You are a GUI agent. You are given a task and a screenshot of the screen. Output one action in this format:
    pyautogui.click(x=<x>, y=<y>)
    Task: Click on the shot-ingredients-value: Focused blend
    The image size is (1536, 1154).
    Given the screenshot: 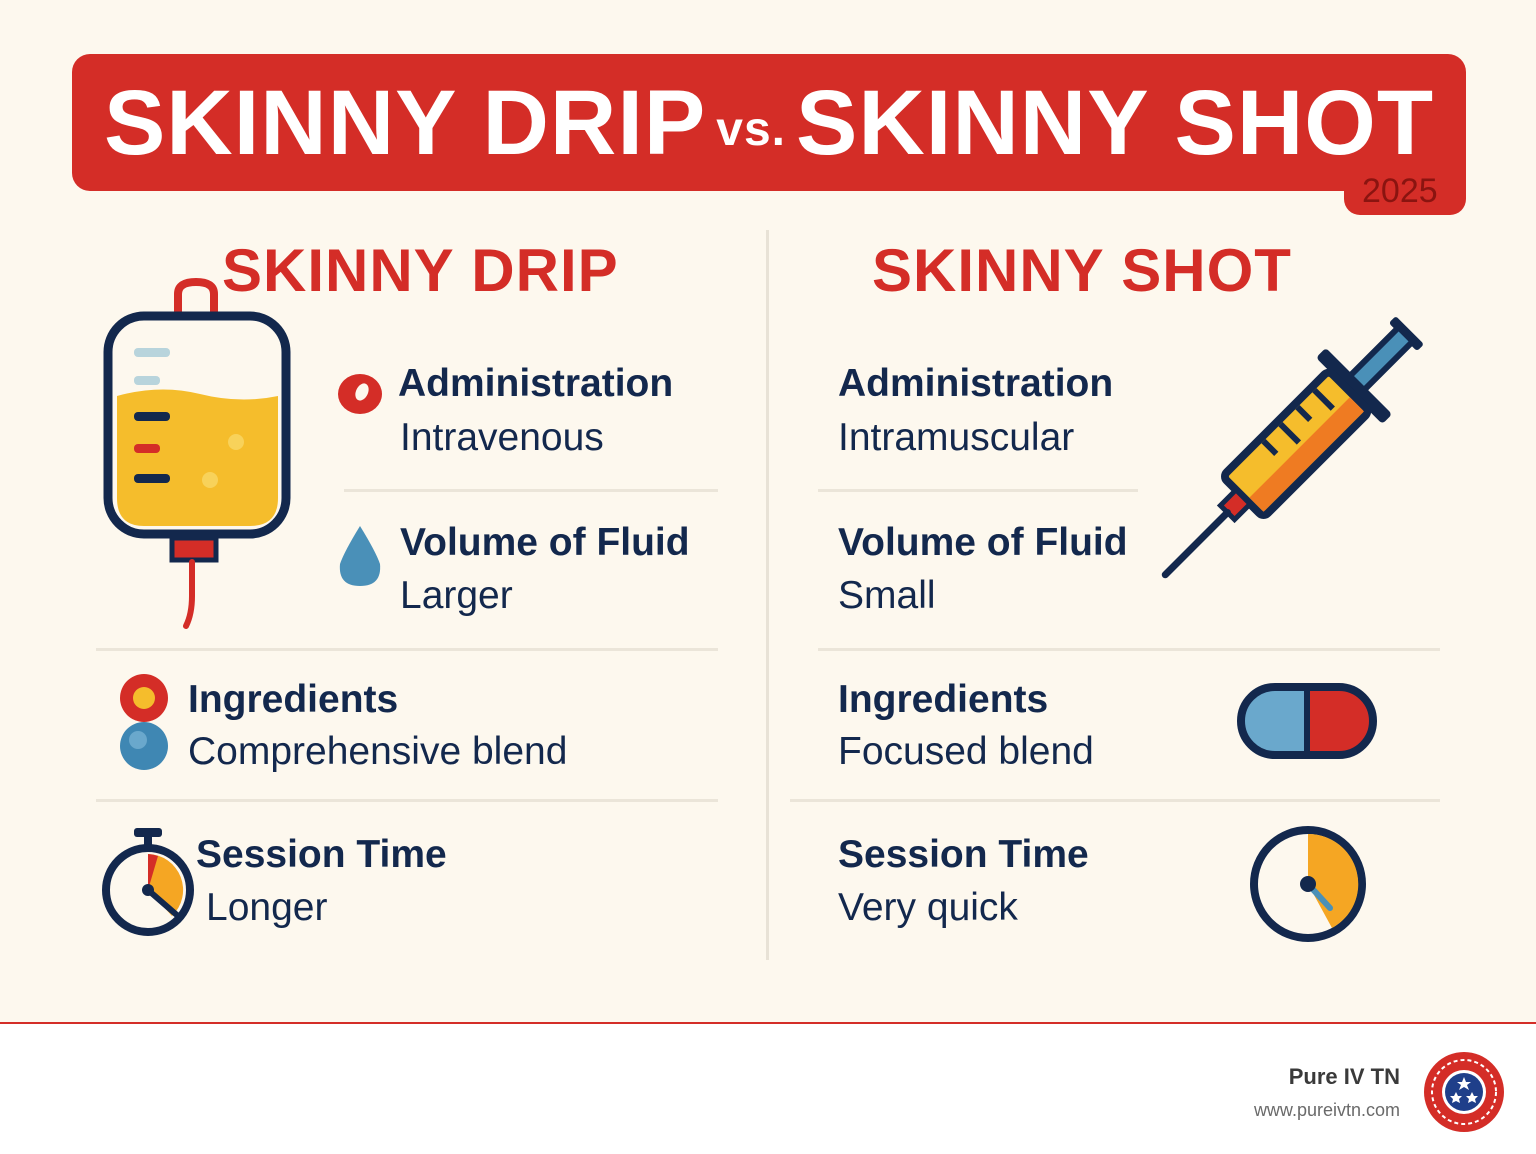 What is the action you would take?
    pyautogui.click(x=966, y=751)
    